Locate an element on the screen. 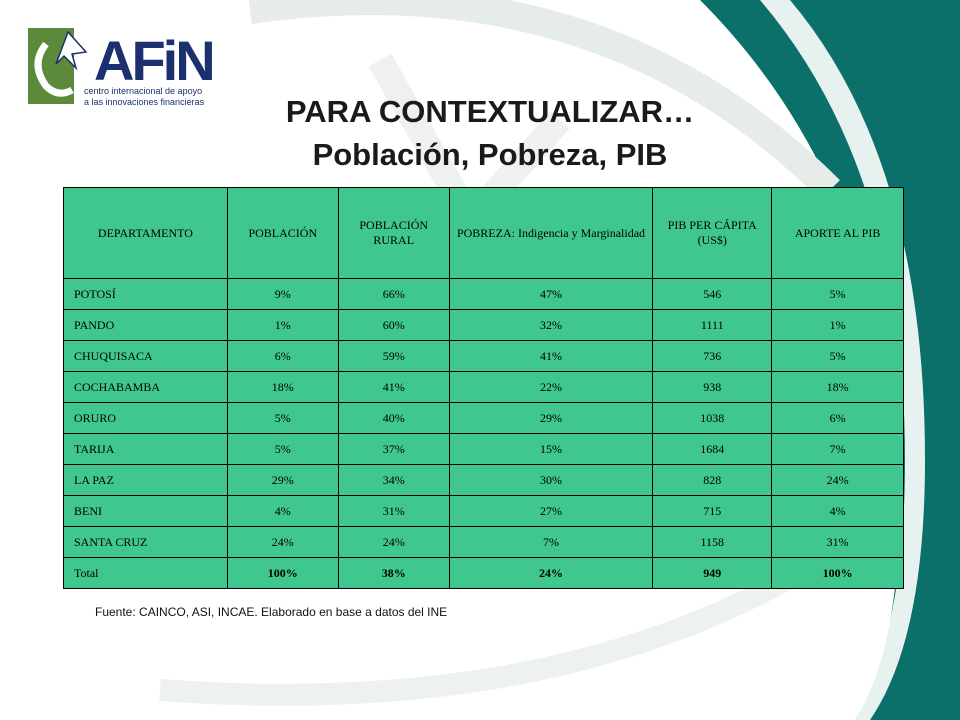  cell-departamento: BENI is located at coordinates (145, 511).